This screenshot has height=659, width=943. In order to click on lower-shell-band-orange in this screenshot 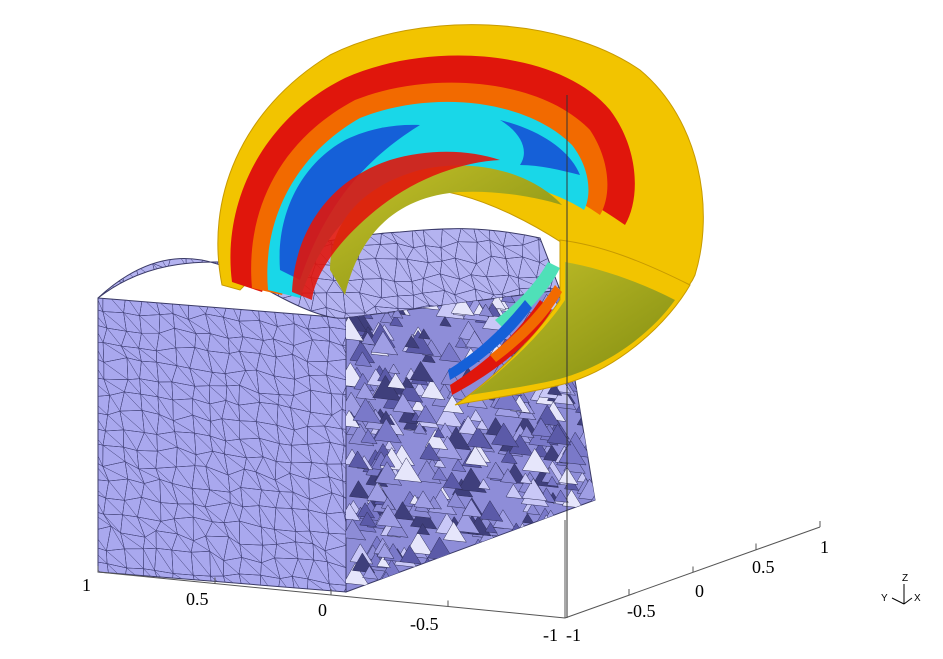, I will do `click(526, 323)`.